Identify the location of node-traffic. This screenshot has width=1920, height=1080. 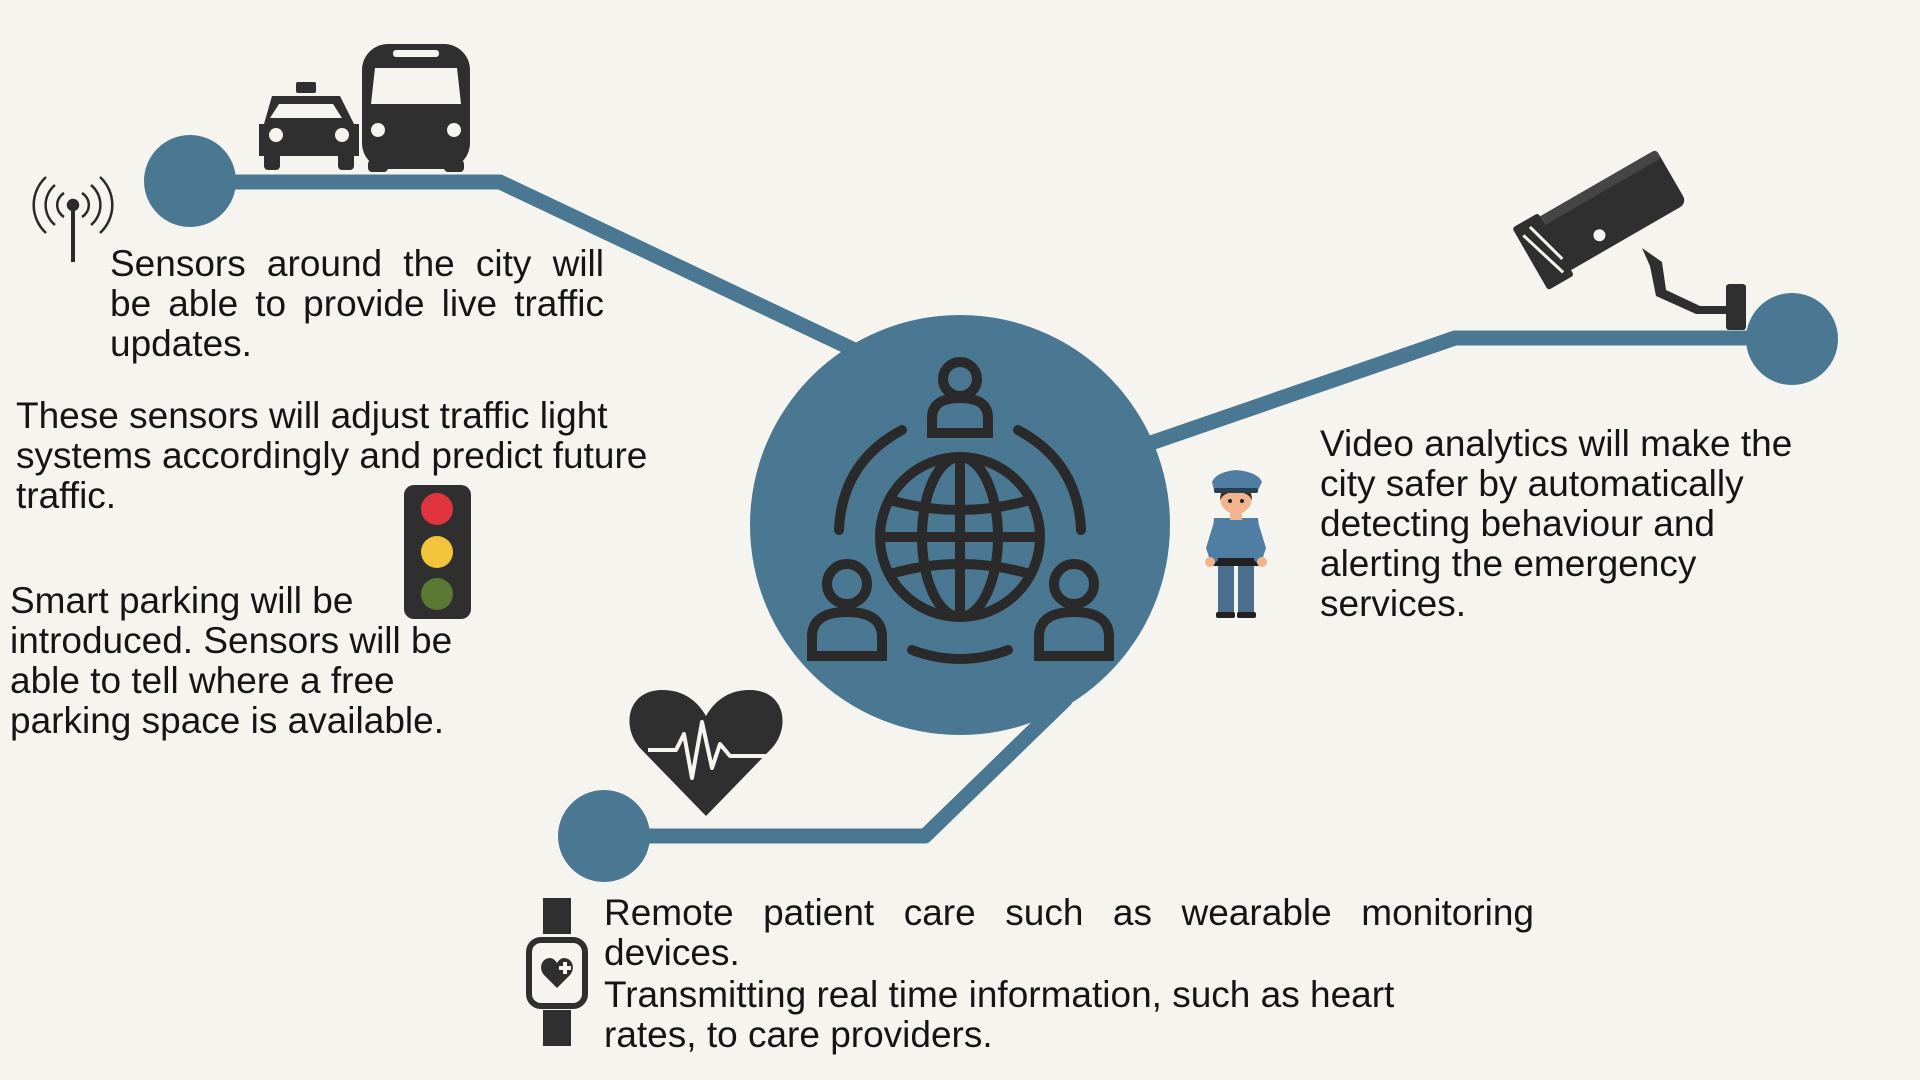
(190, 181).